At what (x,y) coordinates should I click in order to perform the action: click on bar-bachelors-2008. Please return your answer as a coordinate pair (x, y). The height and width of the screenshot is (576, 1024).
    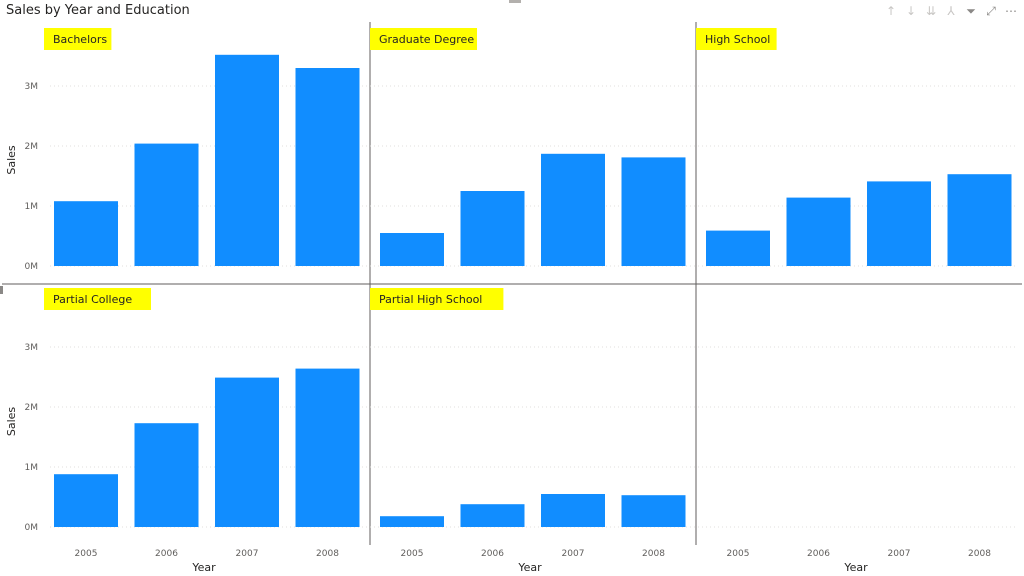
    Looking at the image, I should click on (327, 167).